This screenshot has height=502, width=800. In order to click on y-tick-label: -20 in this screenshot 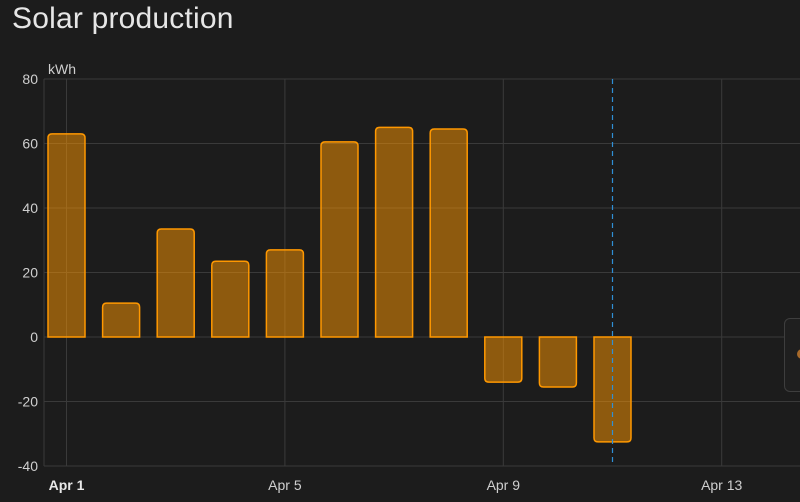, I will do `click(28, 402)`.